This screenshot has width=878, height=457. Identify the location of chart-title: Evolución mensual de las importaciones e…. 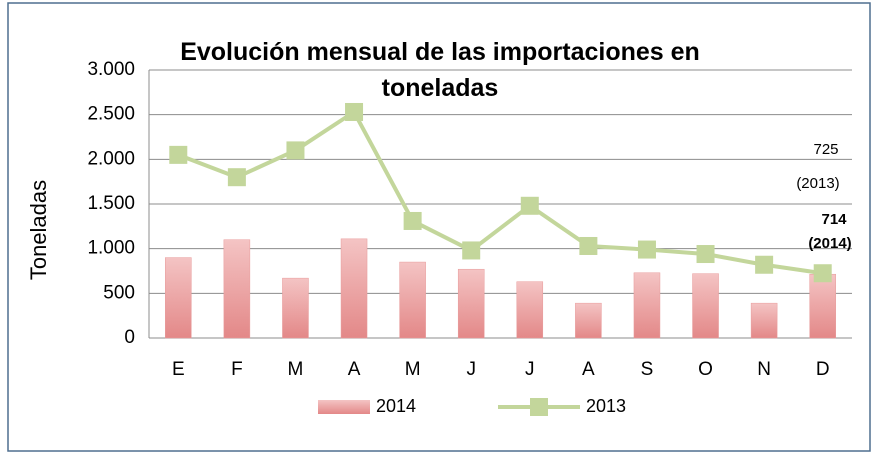
(440, 70).